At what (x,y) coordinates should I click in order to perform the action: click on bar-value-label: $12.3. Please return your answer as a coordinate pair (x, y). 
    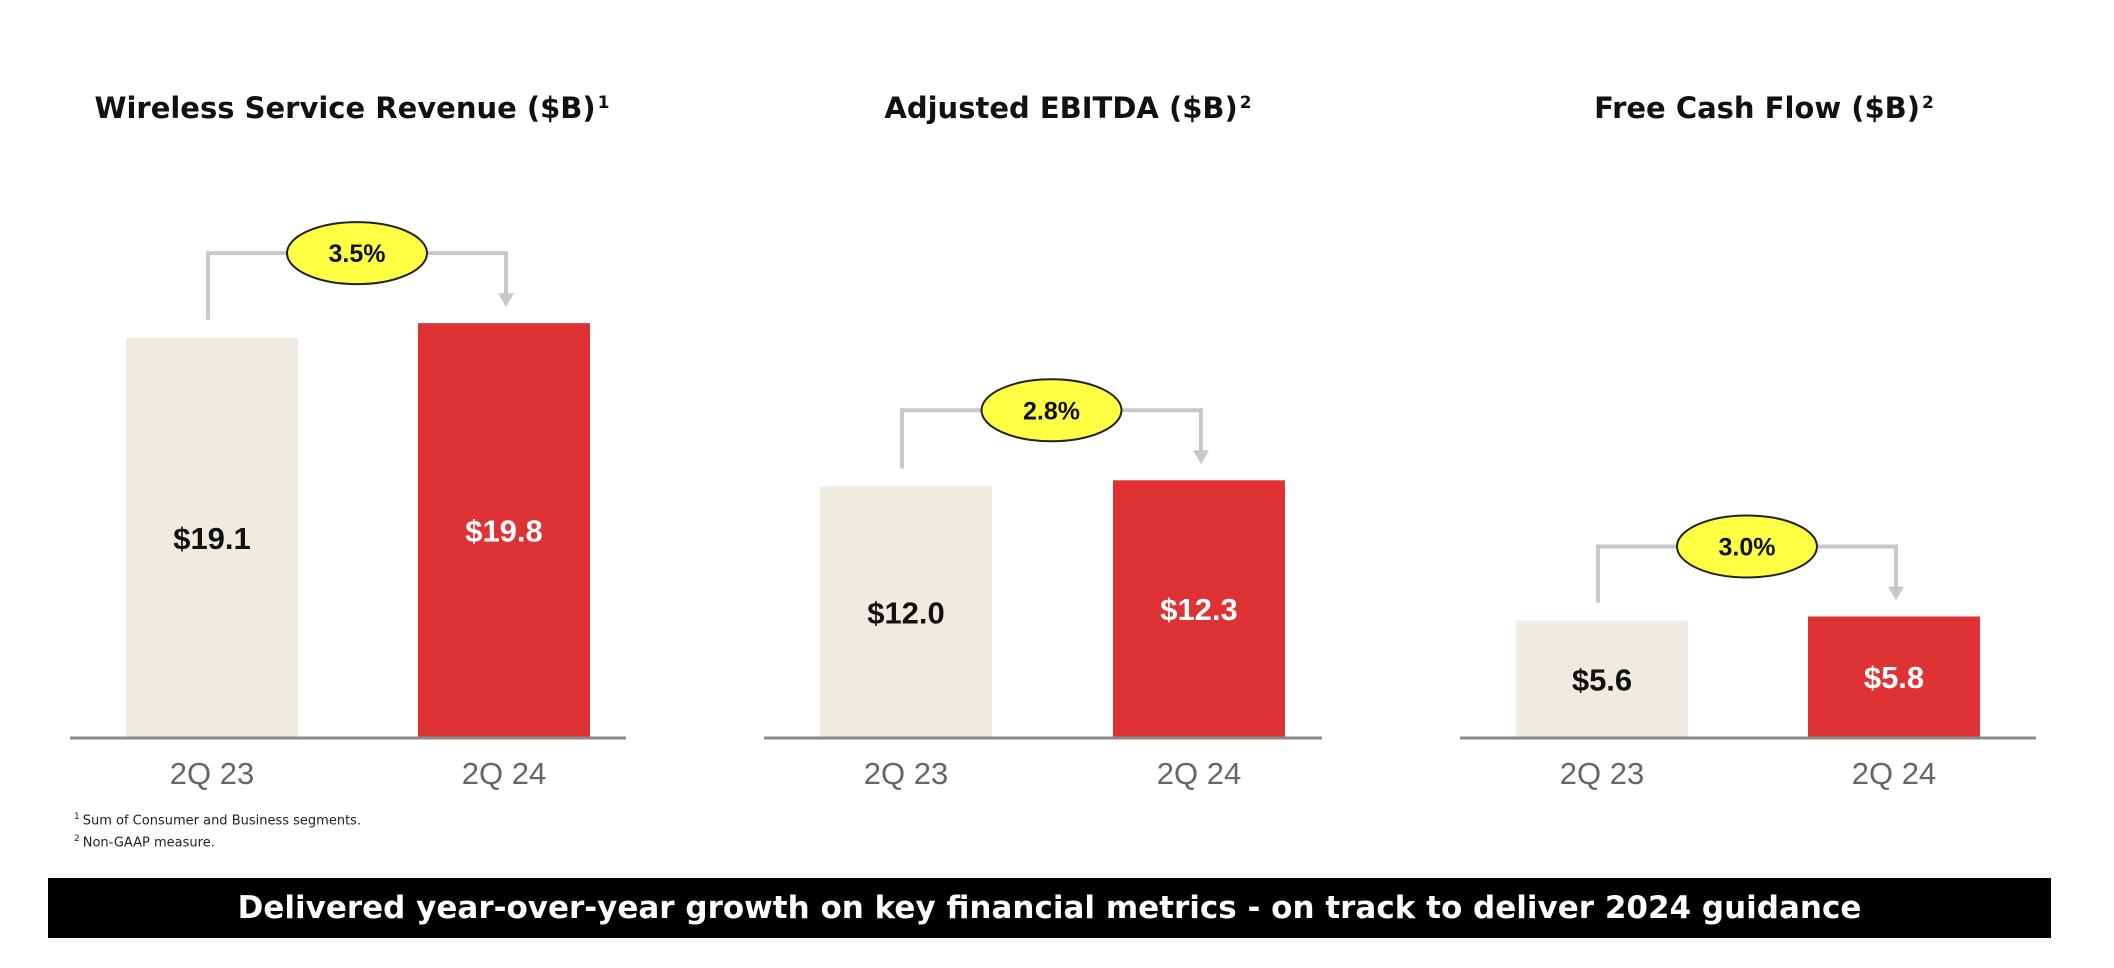
    Looking at the image, I should click on (1199, 609).